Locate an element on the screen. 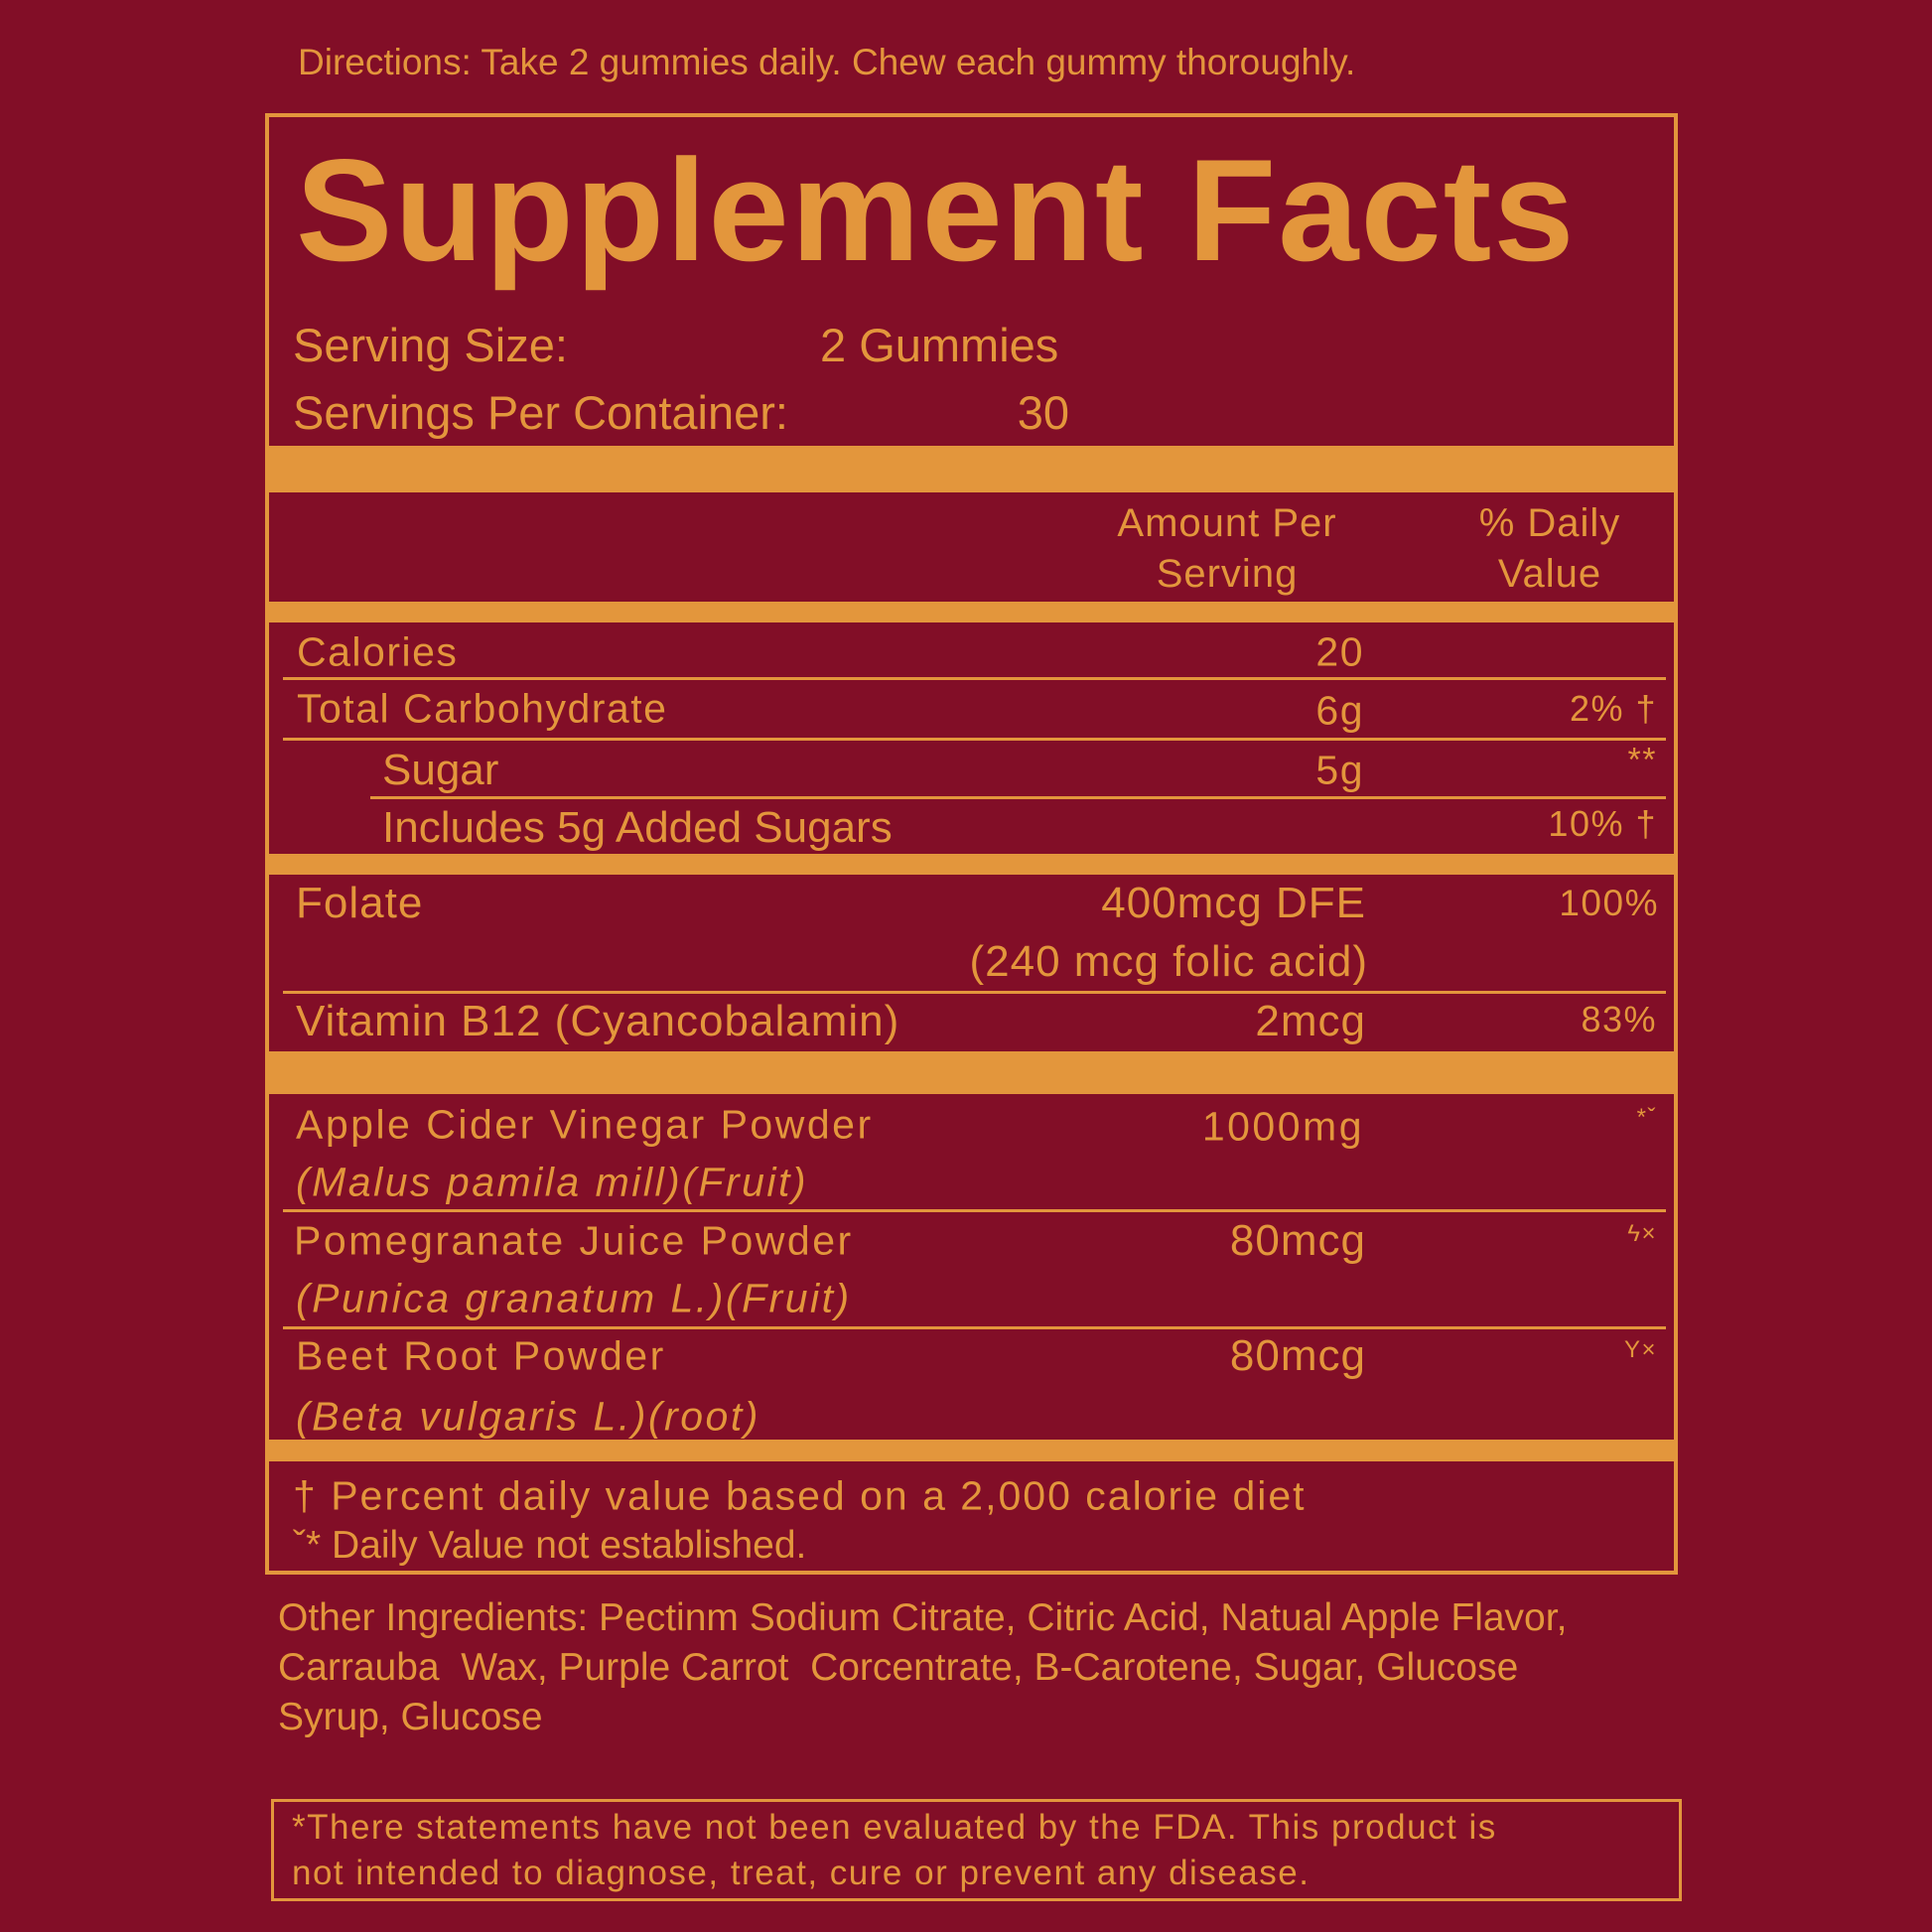  botanical-dv: ϟ× is located at coordinates (1642, 1233).